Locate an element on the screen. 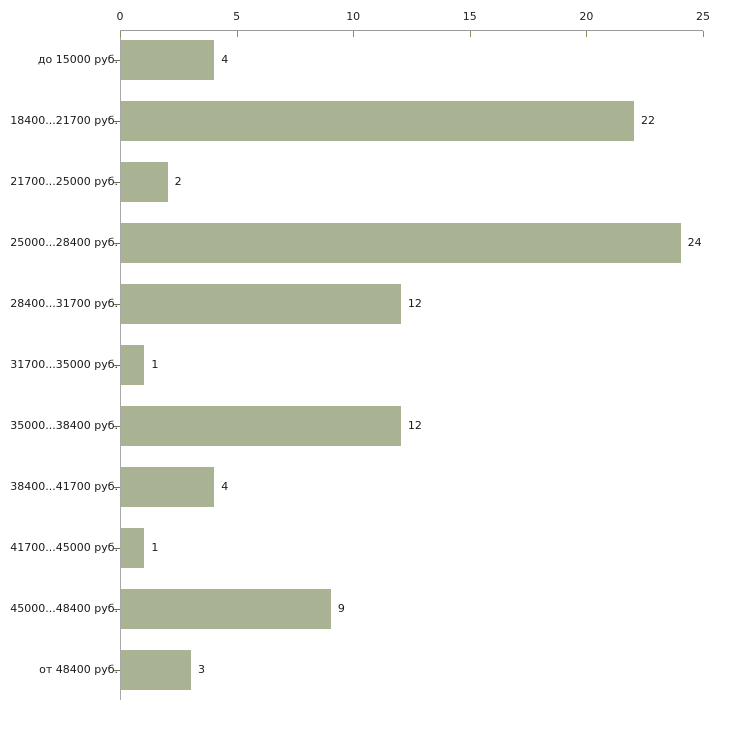 The height and width of the screenshot is (730, 730). x-axis-tick-label: 20 is located at coordinates (586, 16).